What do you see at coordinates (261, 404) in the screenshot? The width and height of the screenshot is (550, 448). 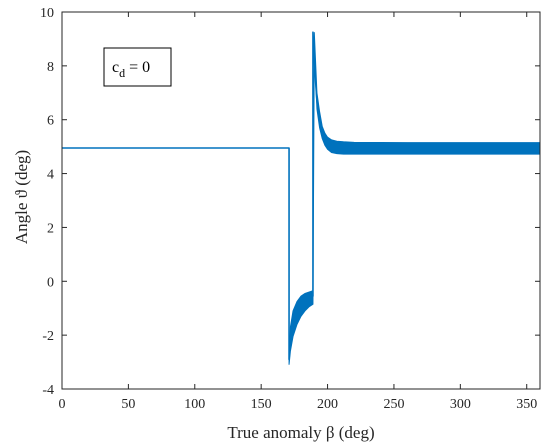 I see `x-tick-label: 150` at bounding box center [261, 404].